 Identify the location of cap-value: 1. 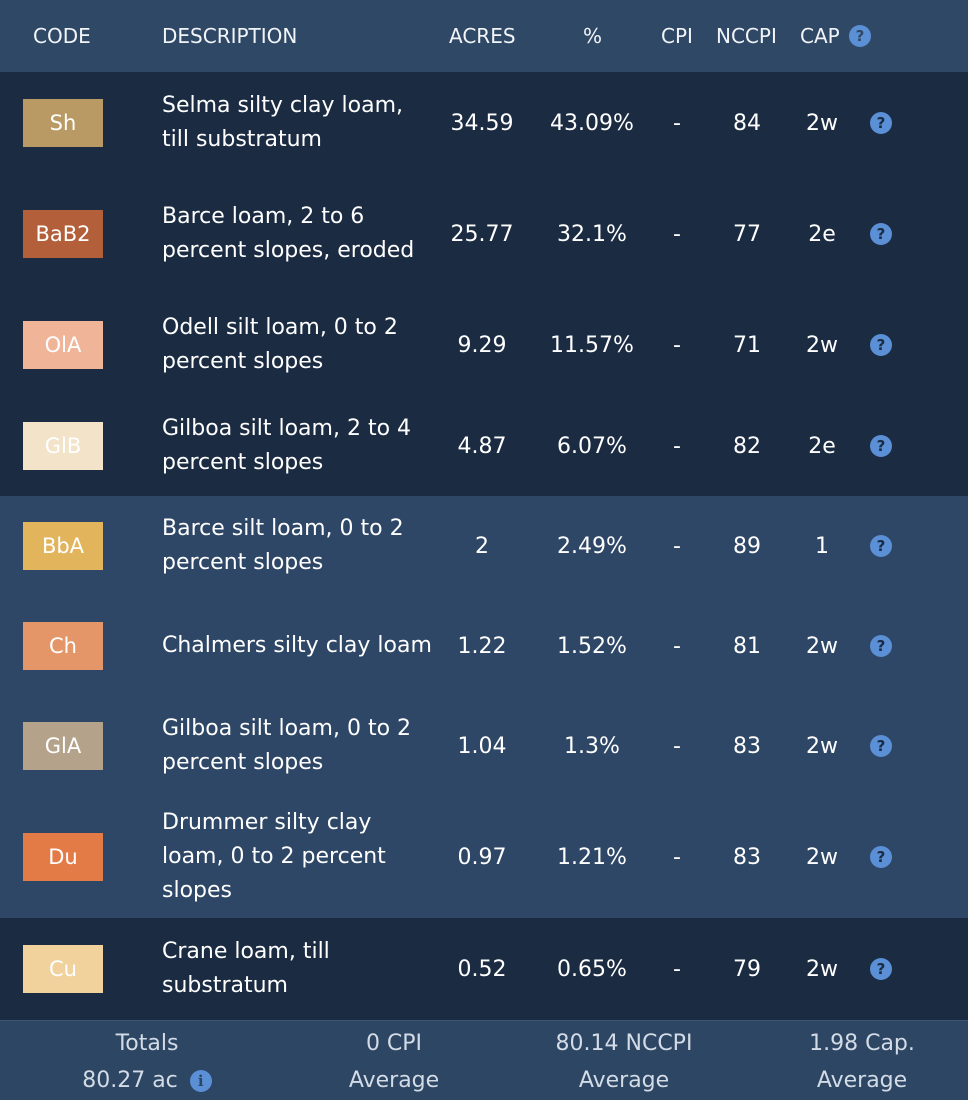
(822, 546).